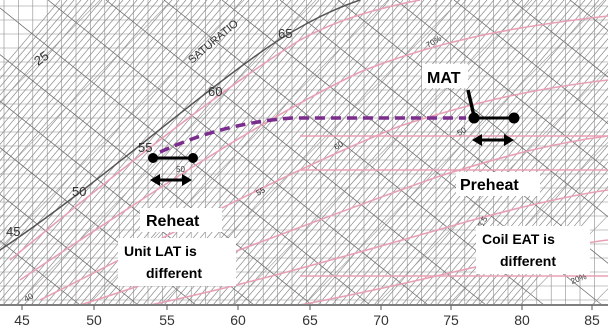  Describe the element at coordinates (174, 273) in the screenshot. I see `unit-lat-line2: different` at that location.